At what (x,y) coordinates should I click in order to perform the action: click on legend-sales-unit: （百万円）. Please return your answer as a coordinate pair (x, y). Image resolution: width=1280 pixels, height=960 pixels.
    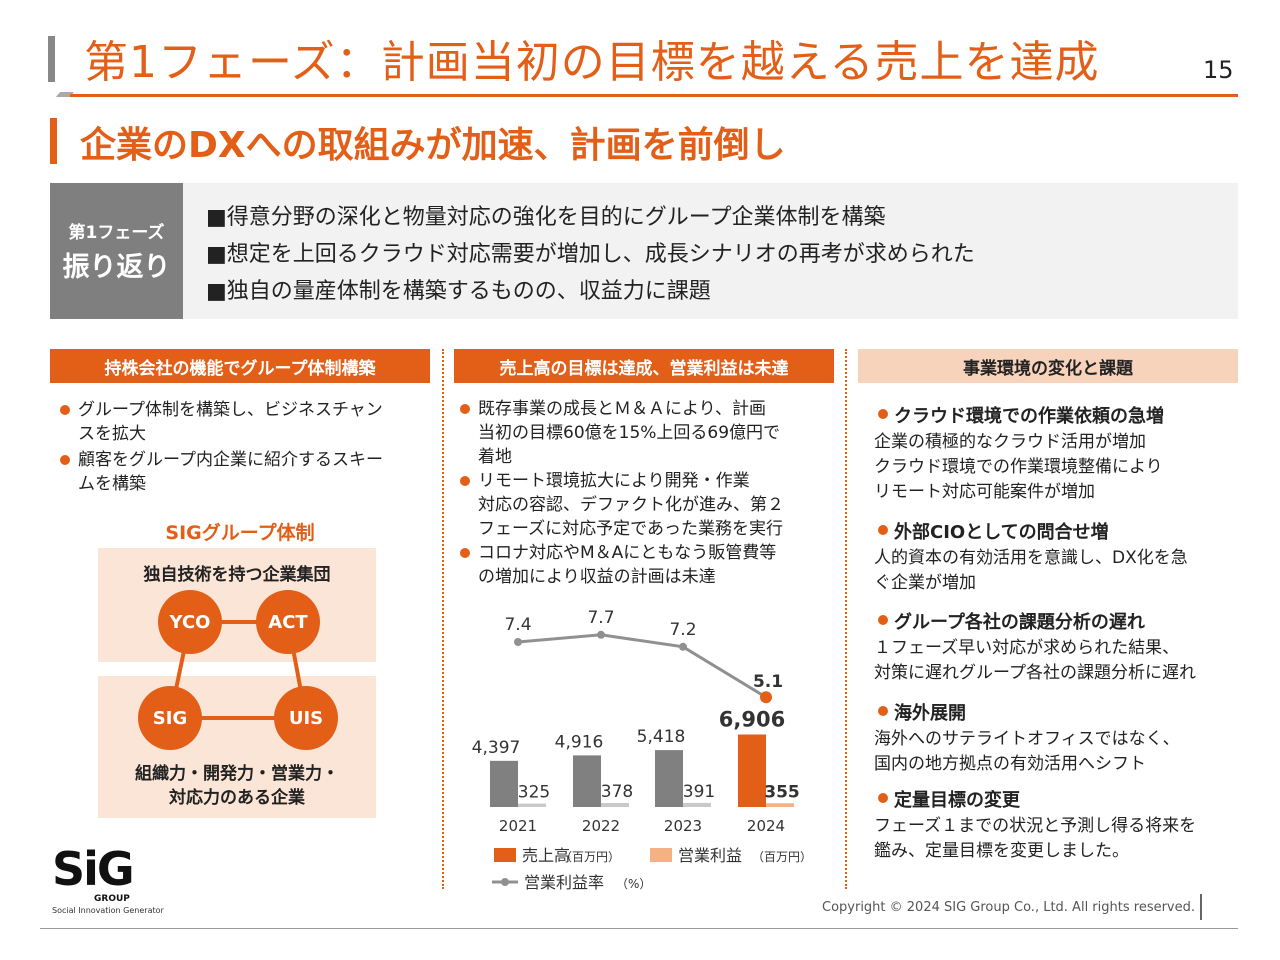
    Looking at the image, I should click on (590, 857).